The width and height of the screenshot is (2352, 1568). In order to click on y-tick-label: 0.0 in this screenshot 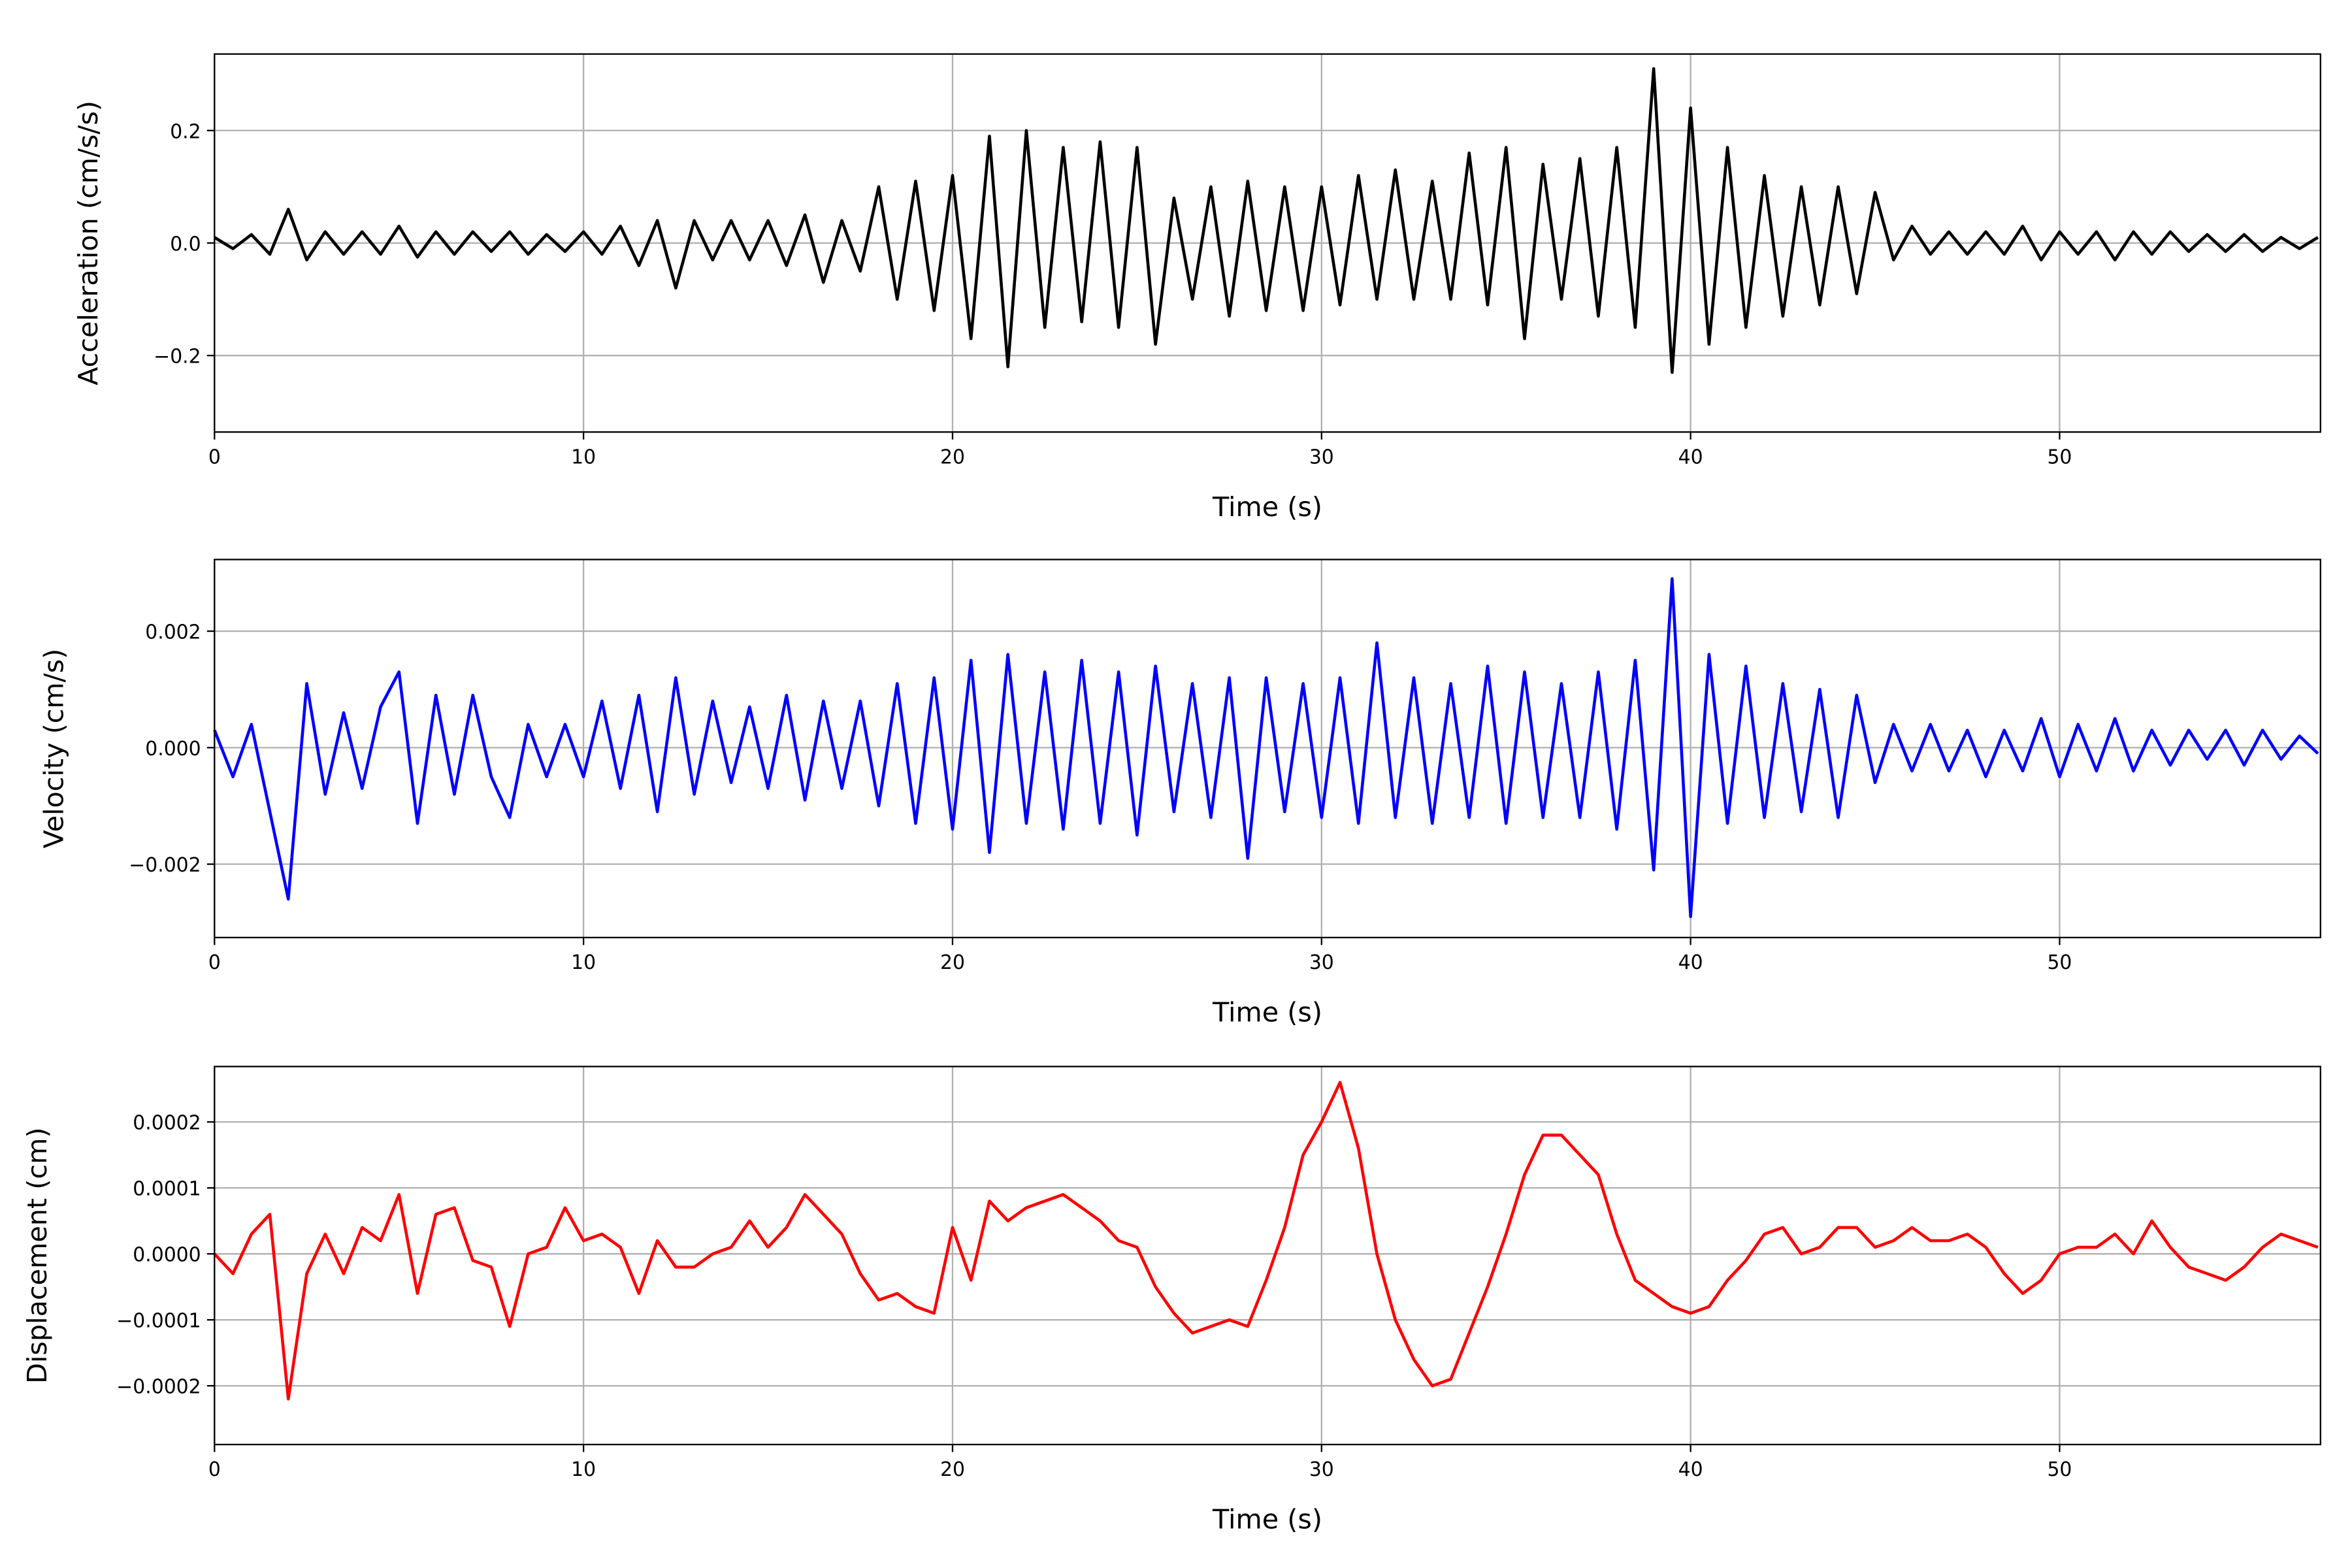, I will do `click(185, 244)`.